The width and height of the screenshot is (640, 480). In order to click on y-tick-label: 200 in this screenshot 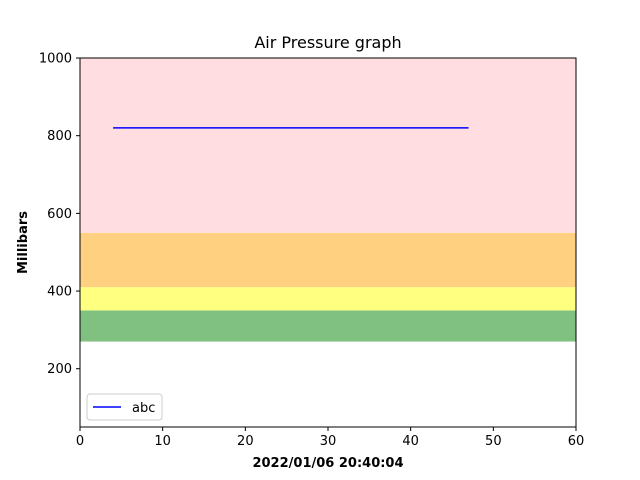, I will do `click(59, 369)`.